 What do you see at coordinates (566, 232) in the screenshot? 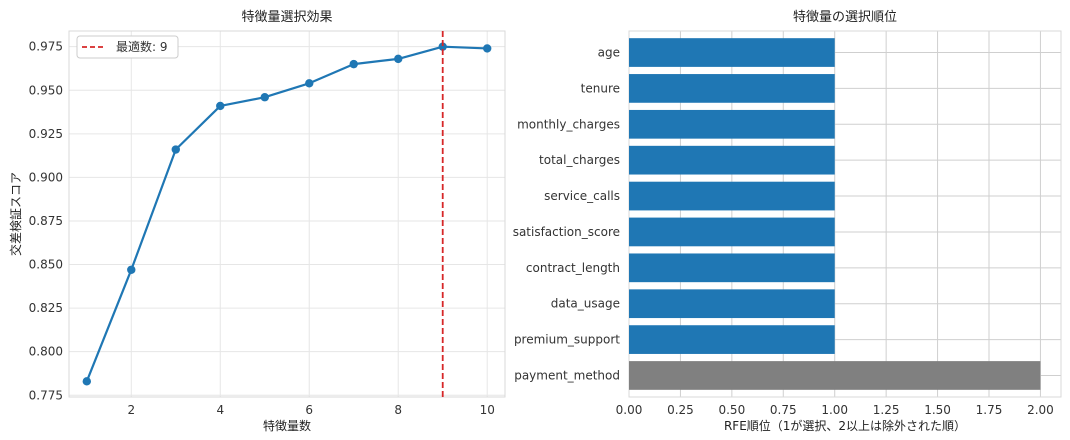
I see `y-tick-label: satisfaction_score` at bounding box center [566, 232].